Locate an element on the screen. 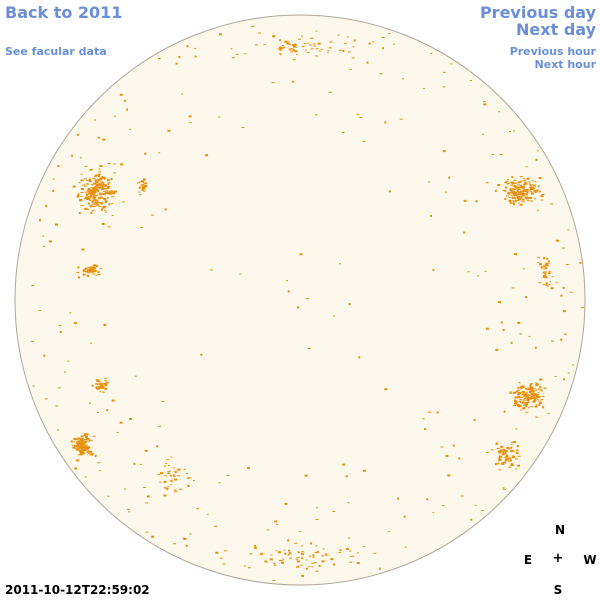 The width and height of the screenshot is (600, 600). previous-day-link: Previous day is located at coordinates (537, 12).